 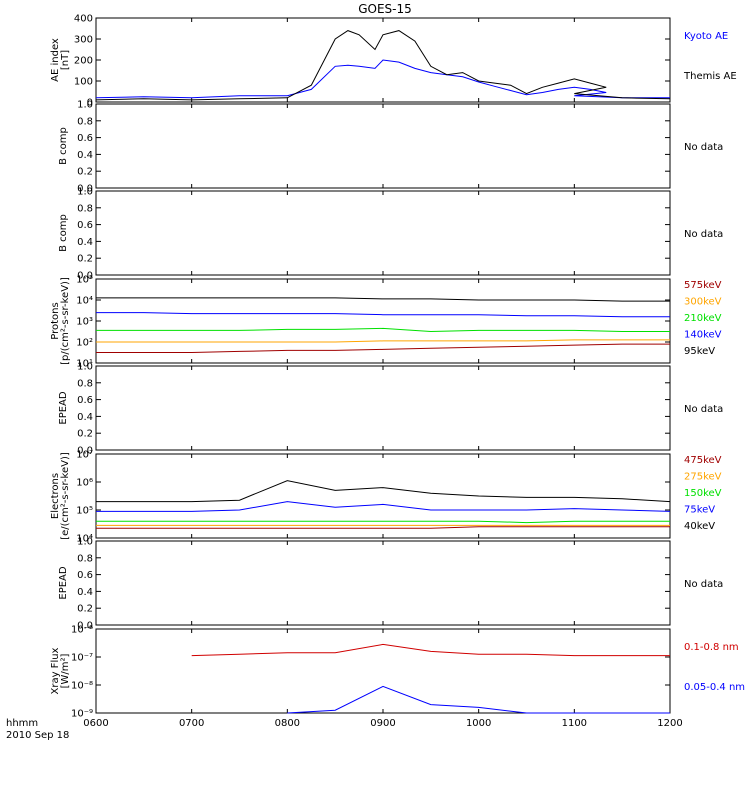 What do you see at coordinates (83, 61) in the screenshot?
I see `y-tick-label: 200` at bounding box center [83, 61].